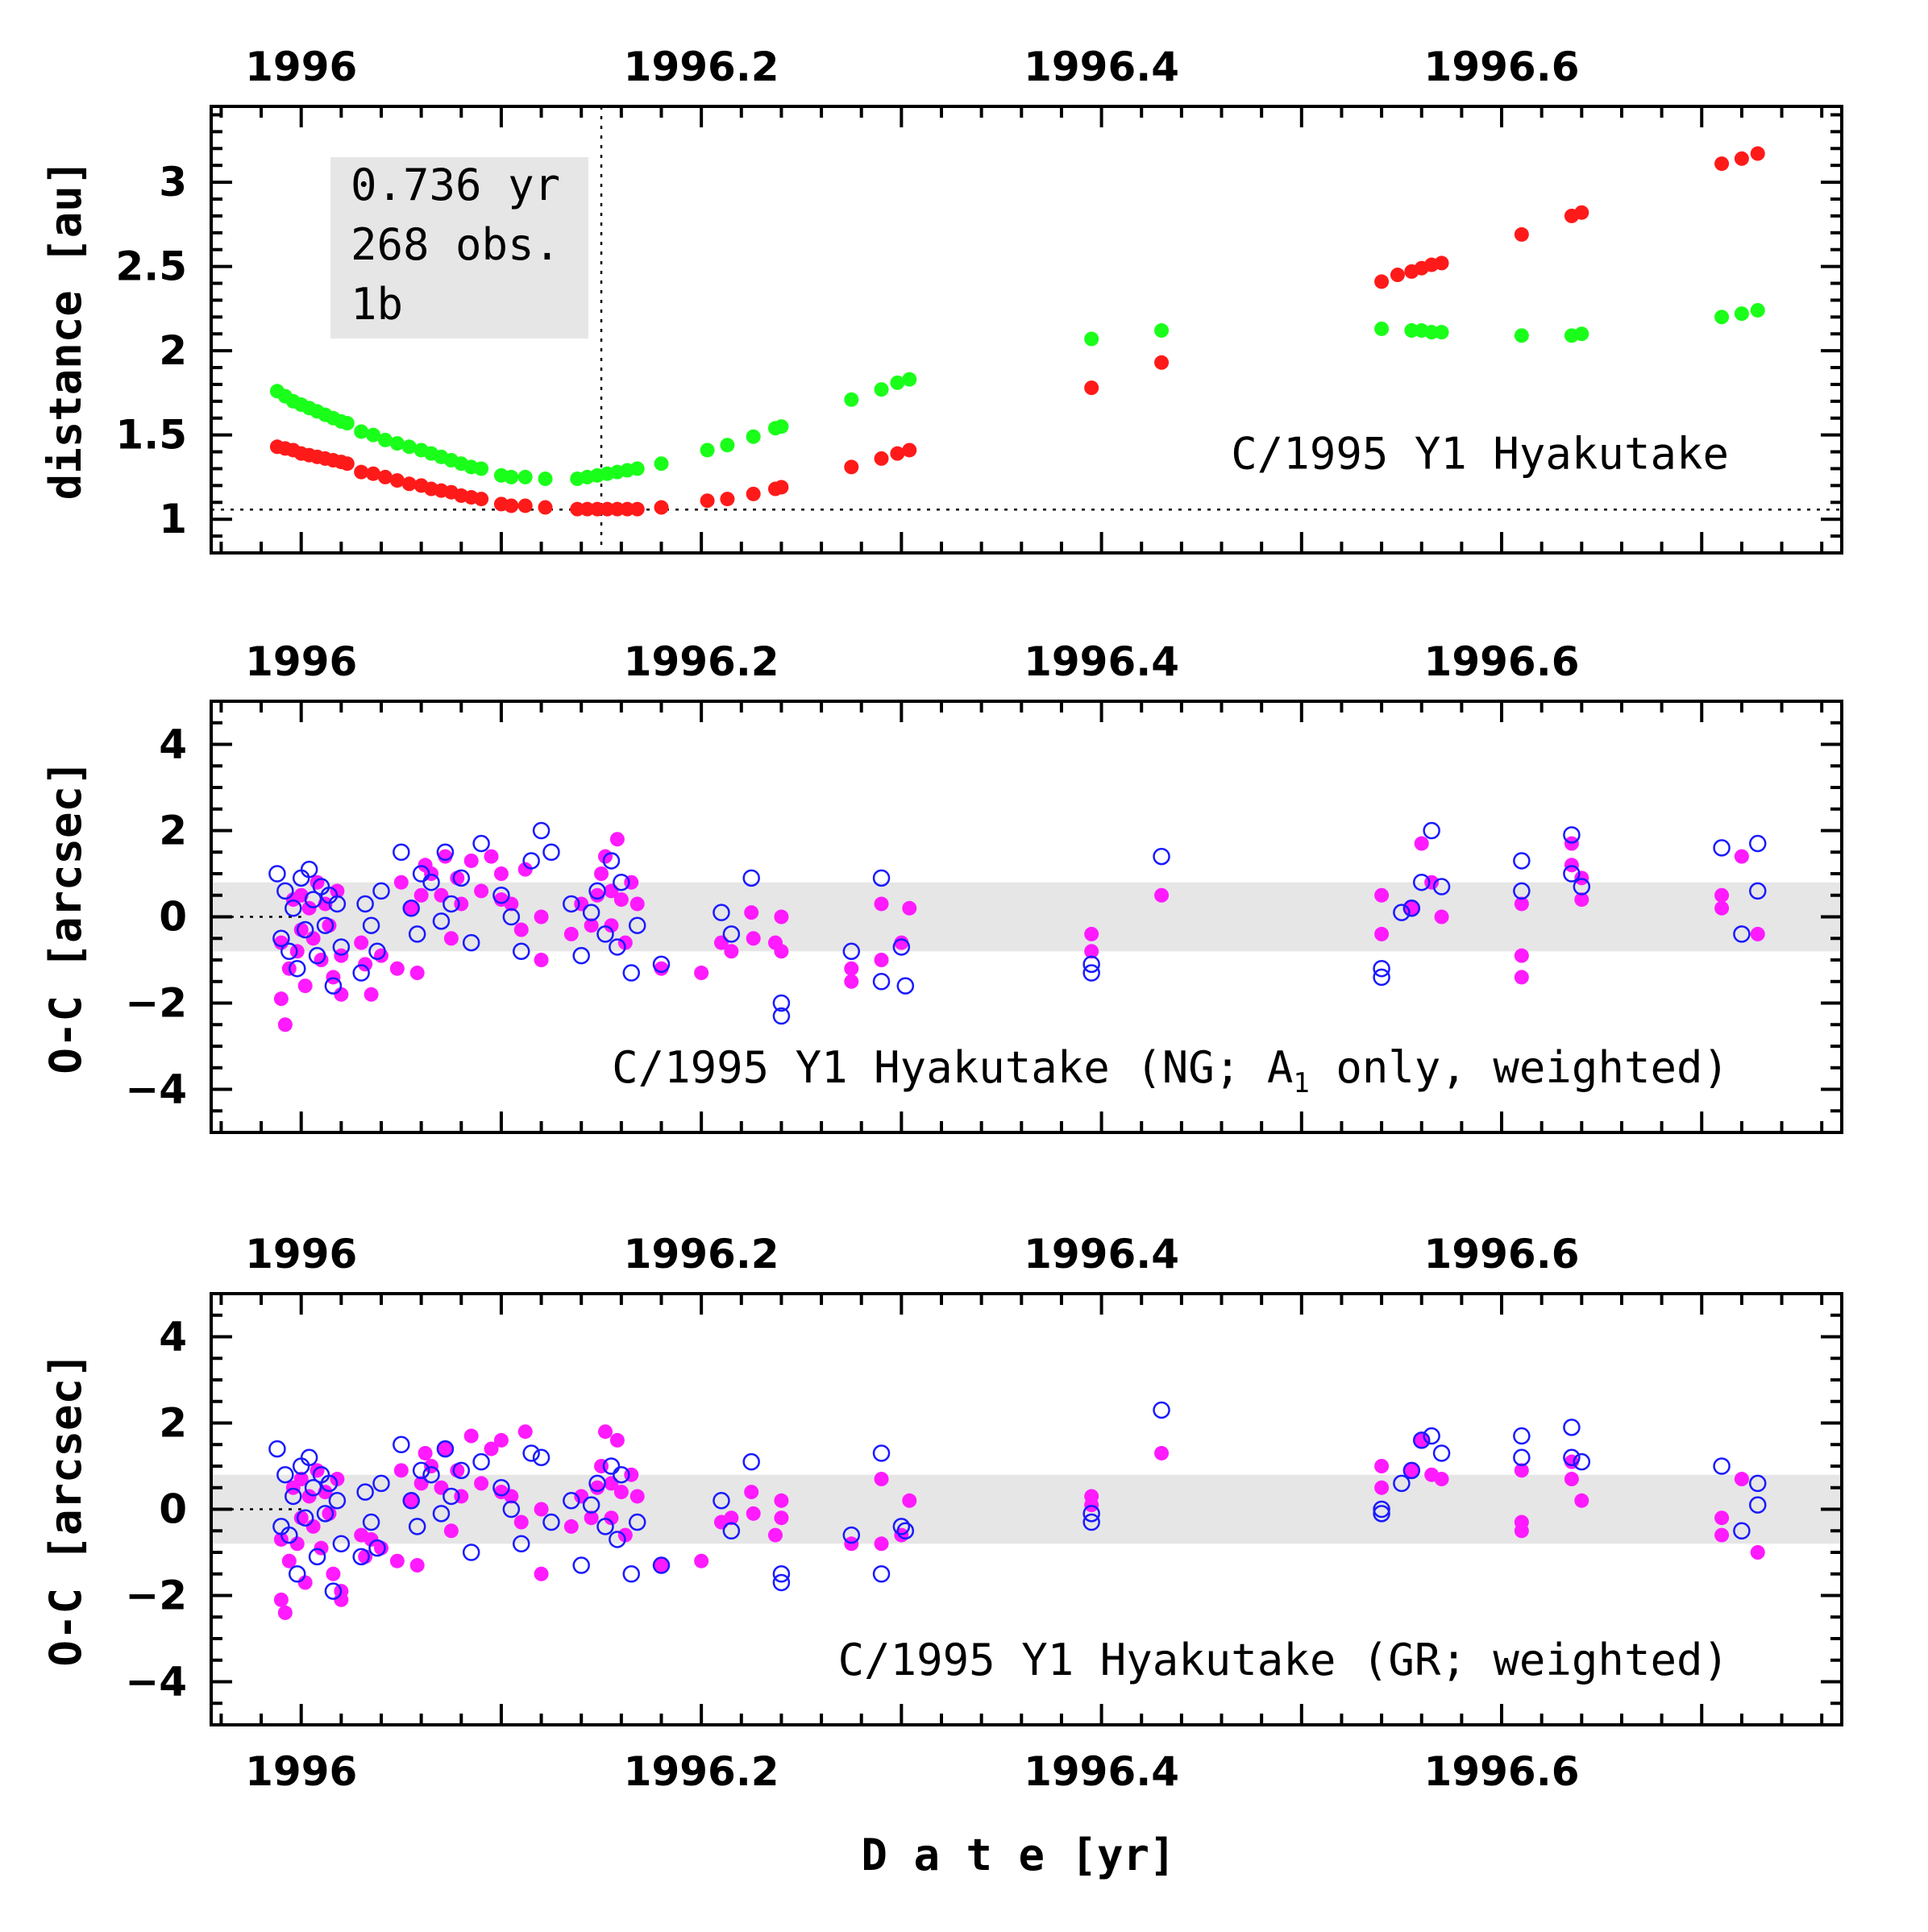 This screenshot has height=1932, width=1928. I want to click on y-tick-label: 0, so click(173, 917).